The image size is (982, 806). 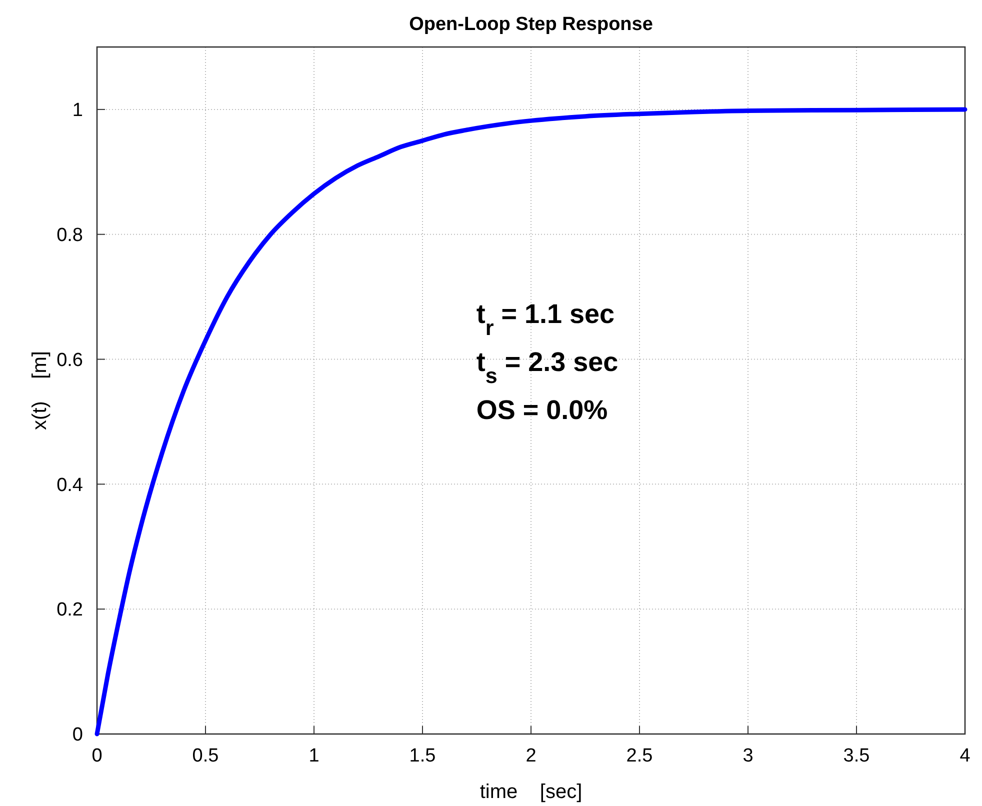 I want to click on chart-title: Open-Loop Step Response, so click(x=531, y=24).